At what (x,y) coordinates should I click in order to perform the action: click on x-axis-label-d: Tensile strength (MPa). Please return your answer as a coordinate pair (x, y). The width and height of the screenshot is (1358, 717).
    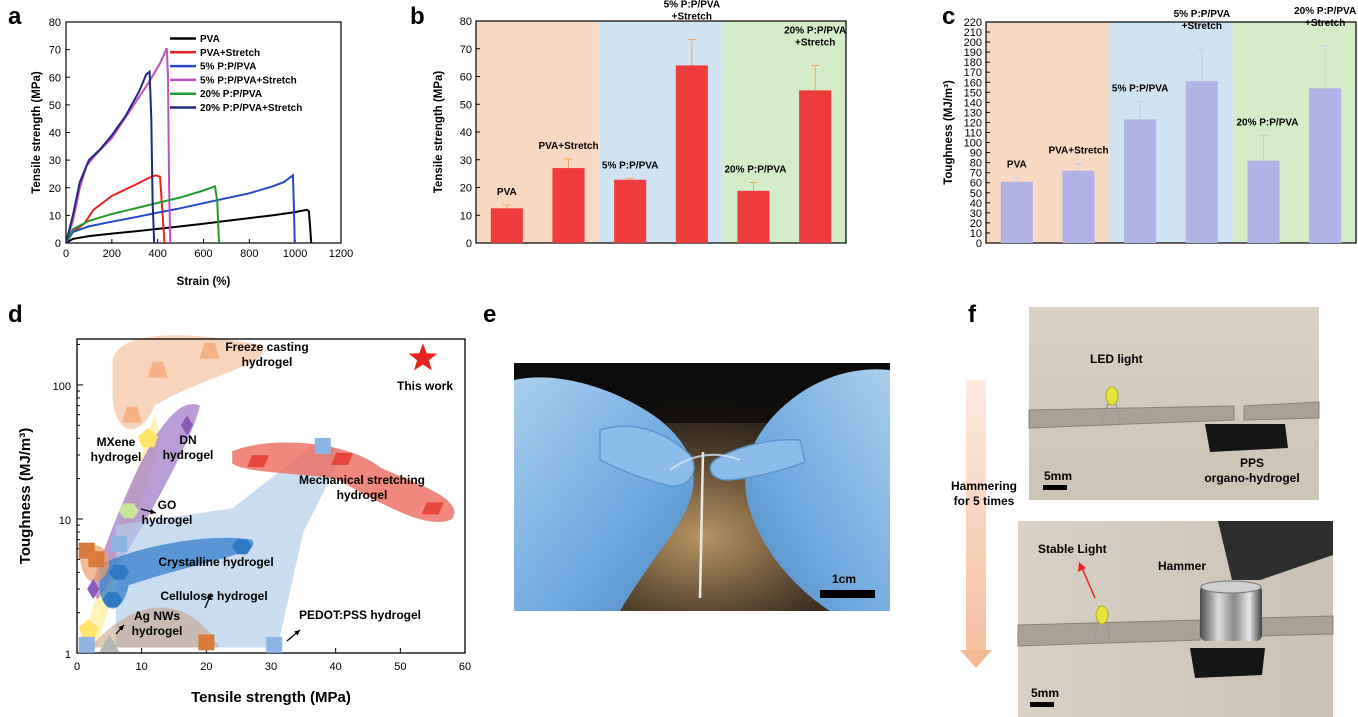
    Looking at the image, I should click on (271, 697).